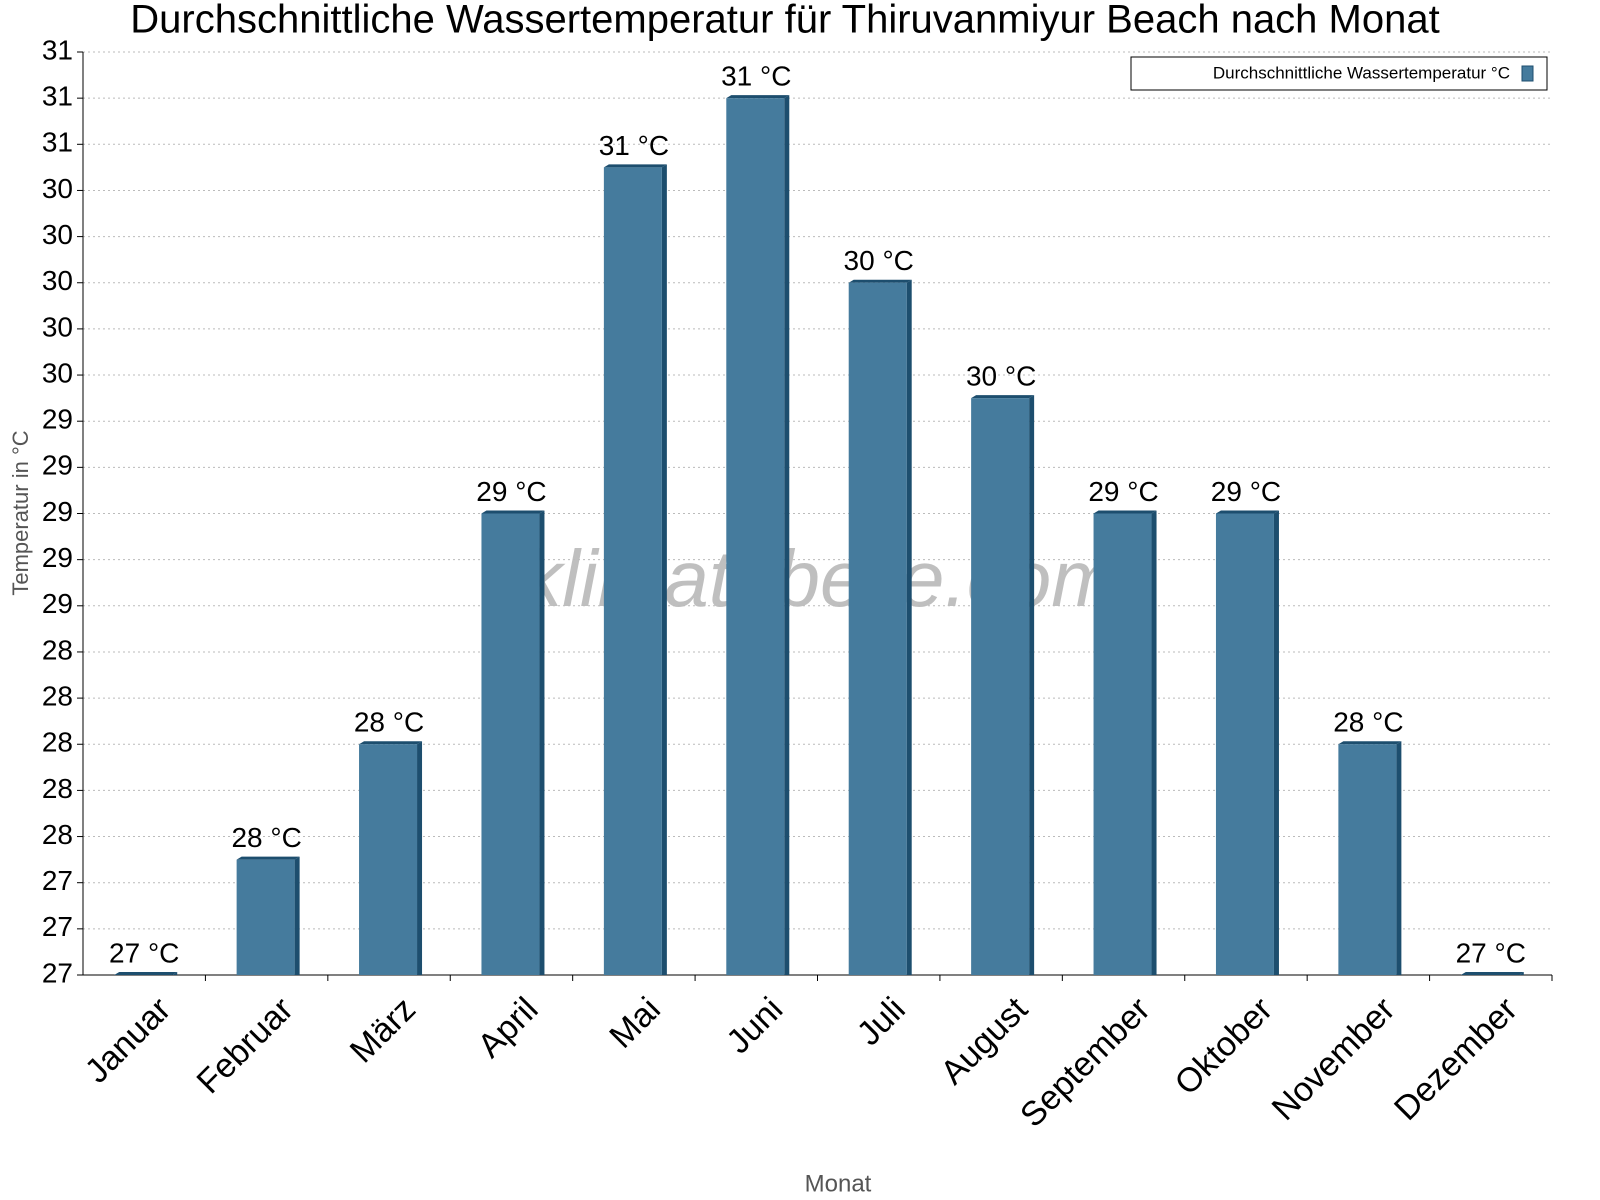 The image size is (1600, 1200). What do you see at coordinates (128, 1040) in the screenshot?
I see `x-tick-label: Januar` at bounding box center [128, 1040].